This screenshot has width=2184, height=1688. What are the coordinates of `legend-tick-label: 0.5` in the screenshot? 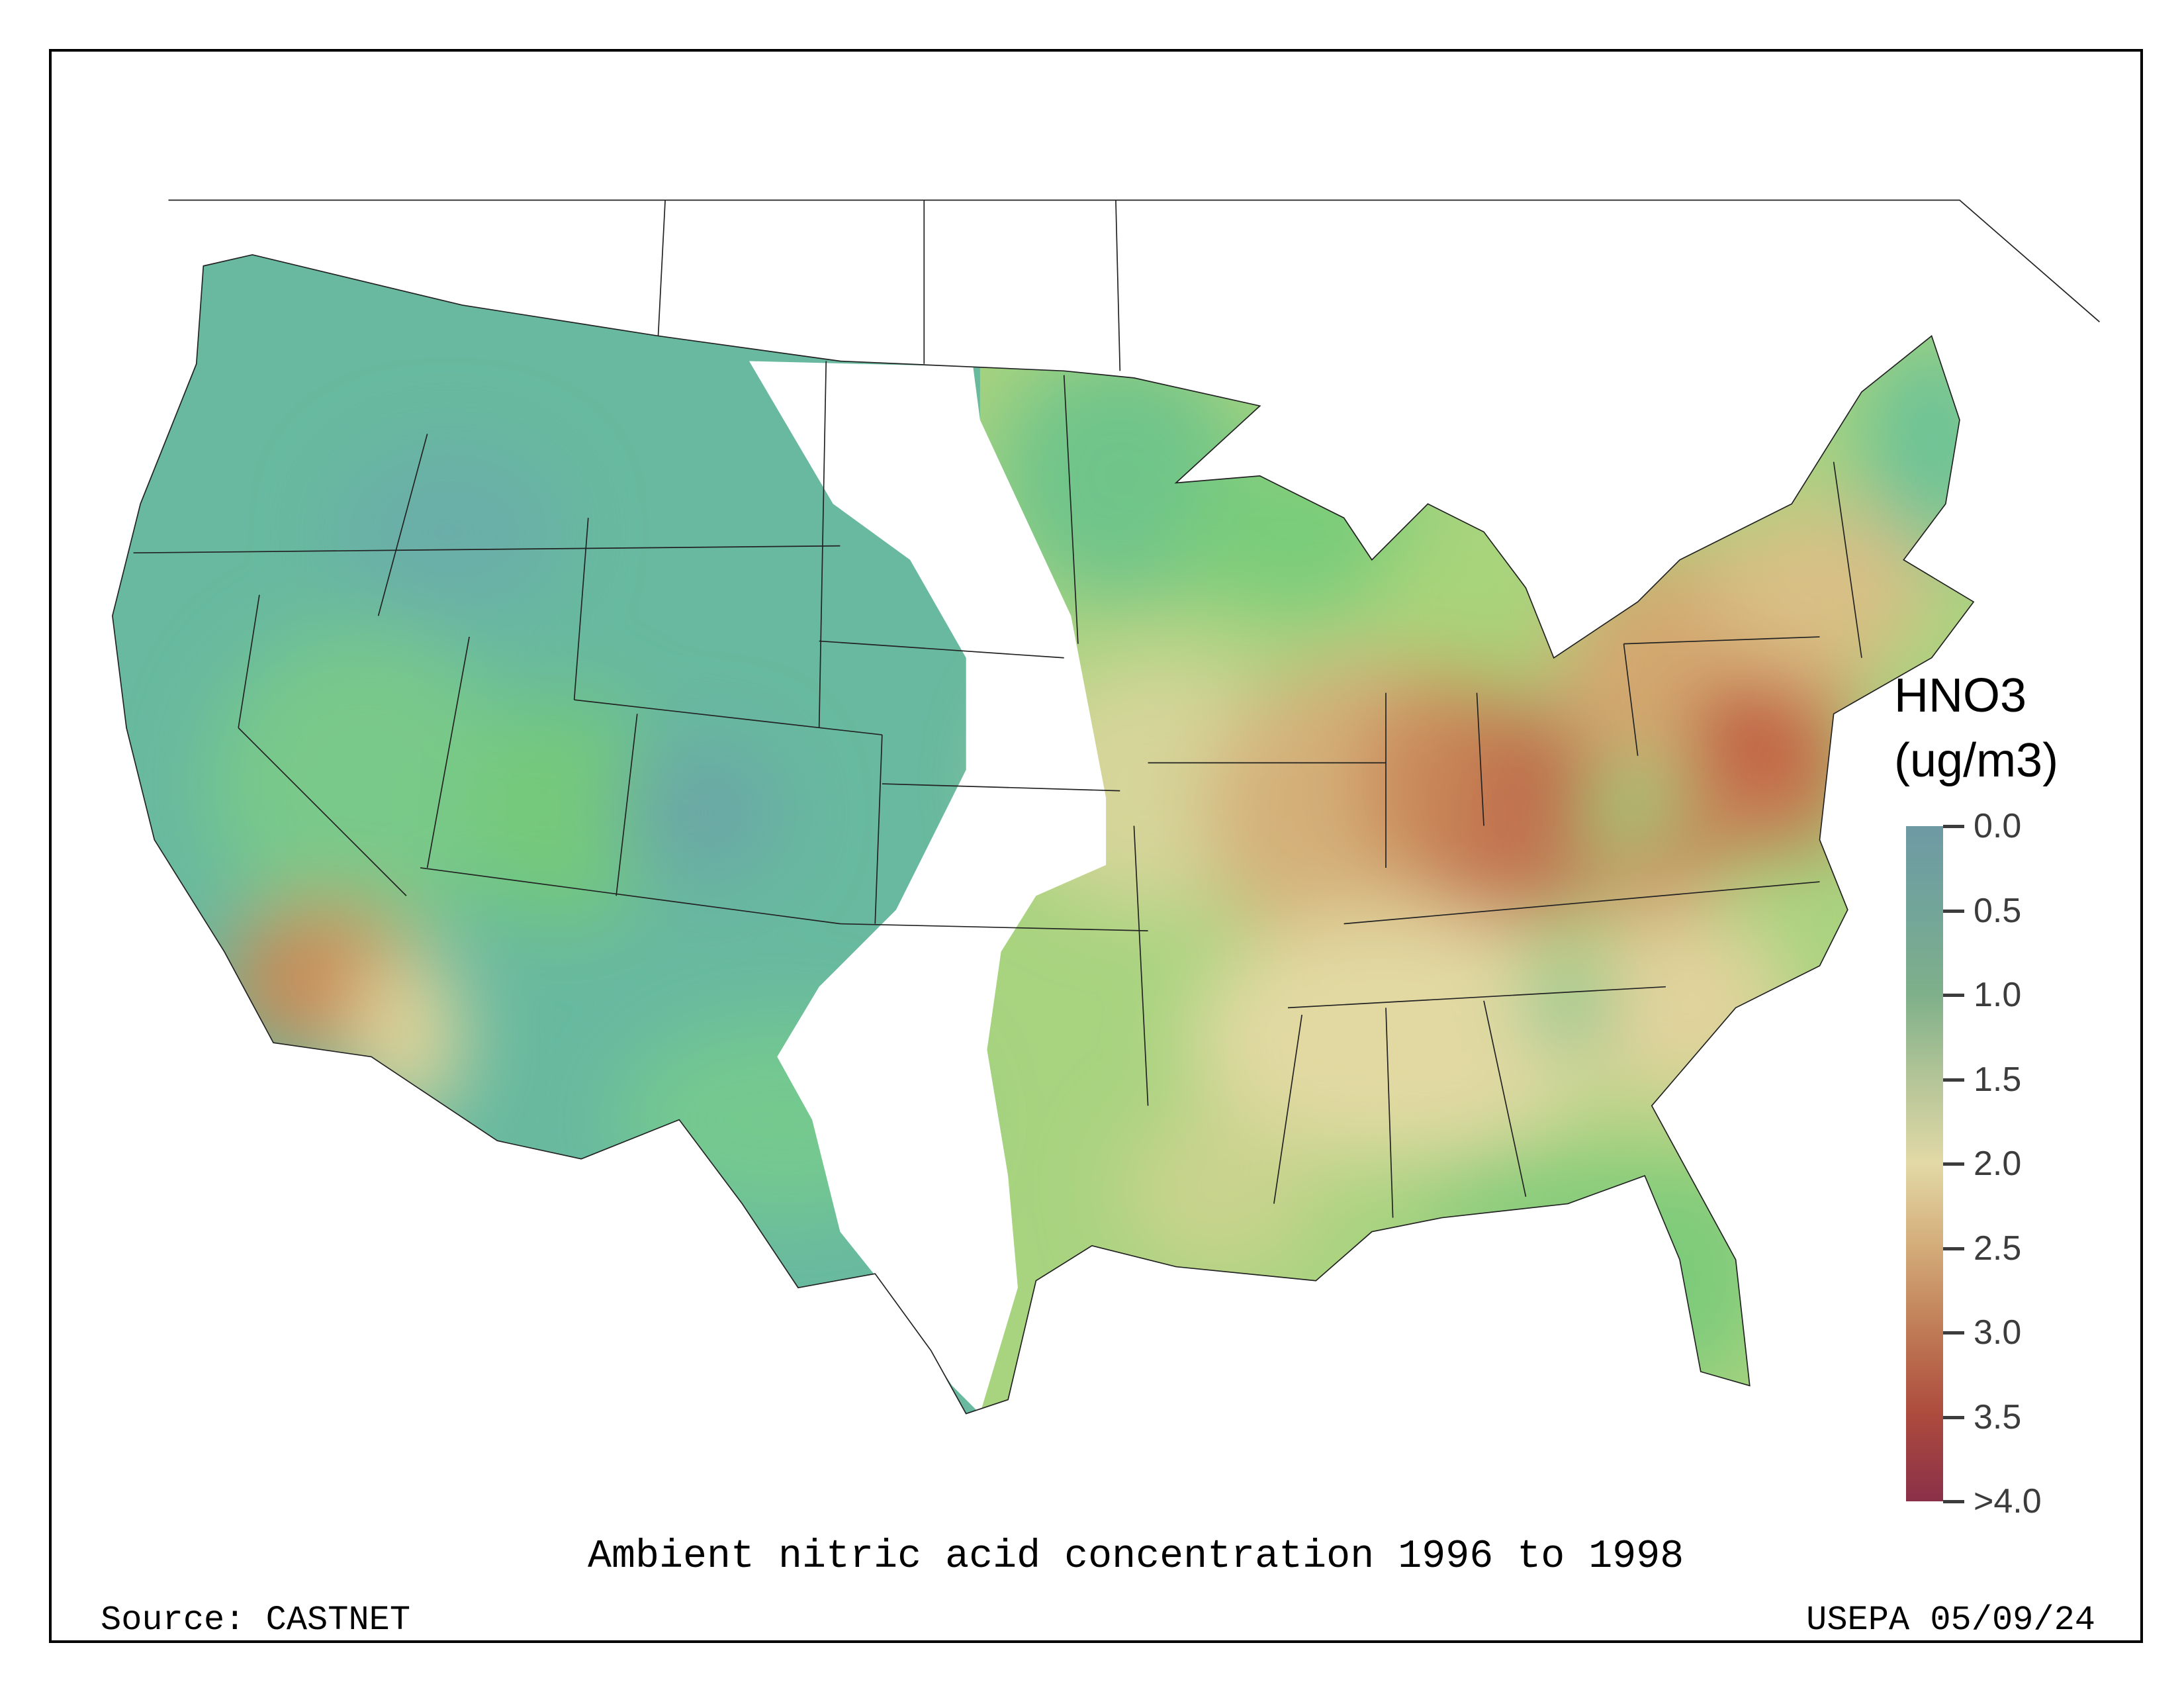 It's located at (1998, 910).